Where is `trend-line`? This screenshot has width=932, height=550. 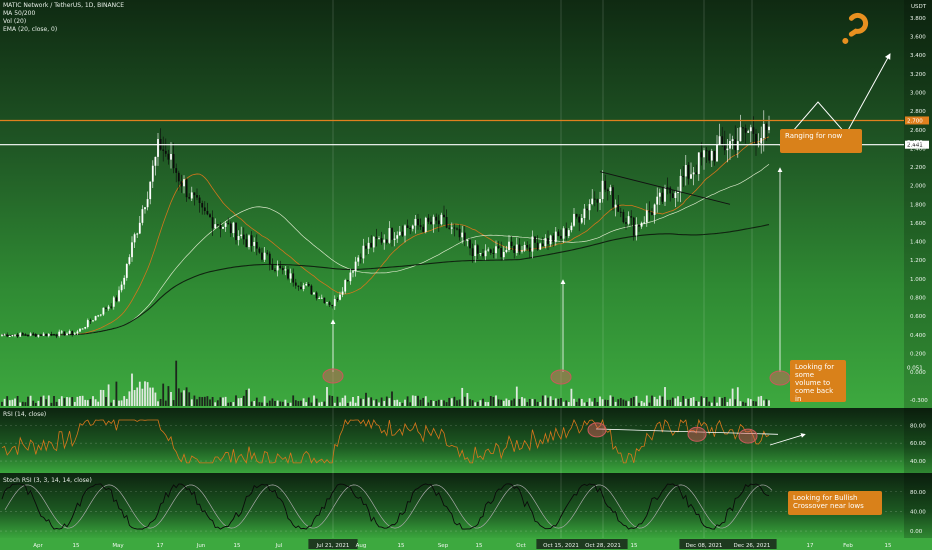 trend-line is located at coordinates (665, 188).